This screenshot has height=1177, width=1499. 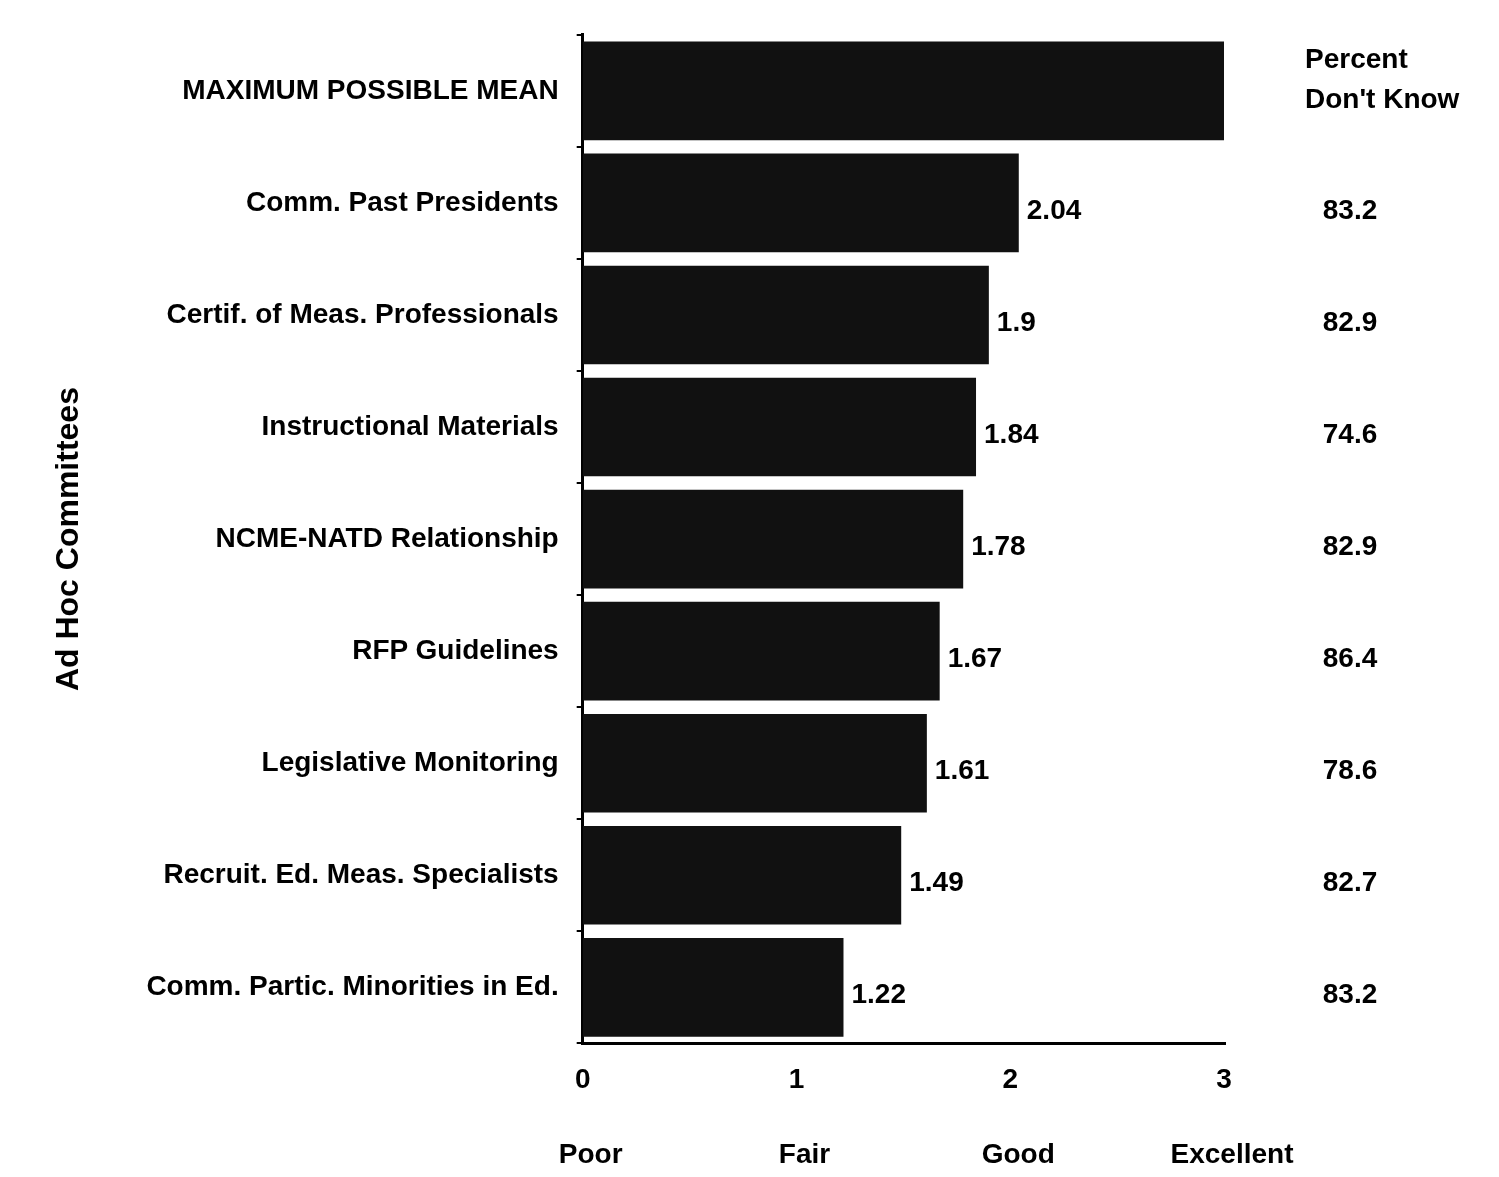 I want to click on y-axis-title: Ad Hoc Committees, so click(x=67, y=539).